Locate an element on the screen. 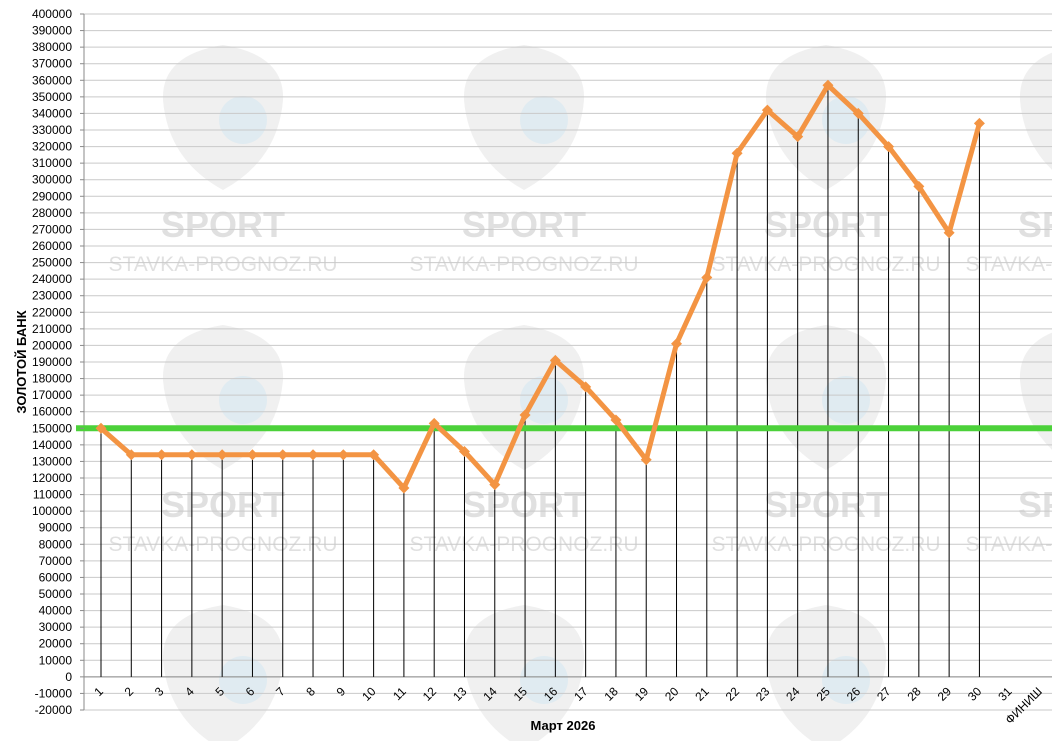 This screenshot has height=741, width=1052. y-tick-label: 220000 is located at coordinates (52, 312).